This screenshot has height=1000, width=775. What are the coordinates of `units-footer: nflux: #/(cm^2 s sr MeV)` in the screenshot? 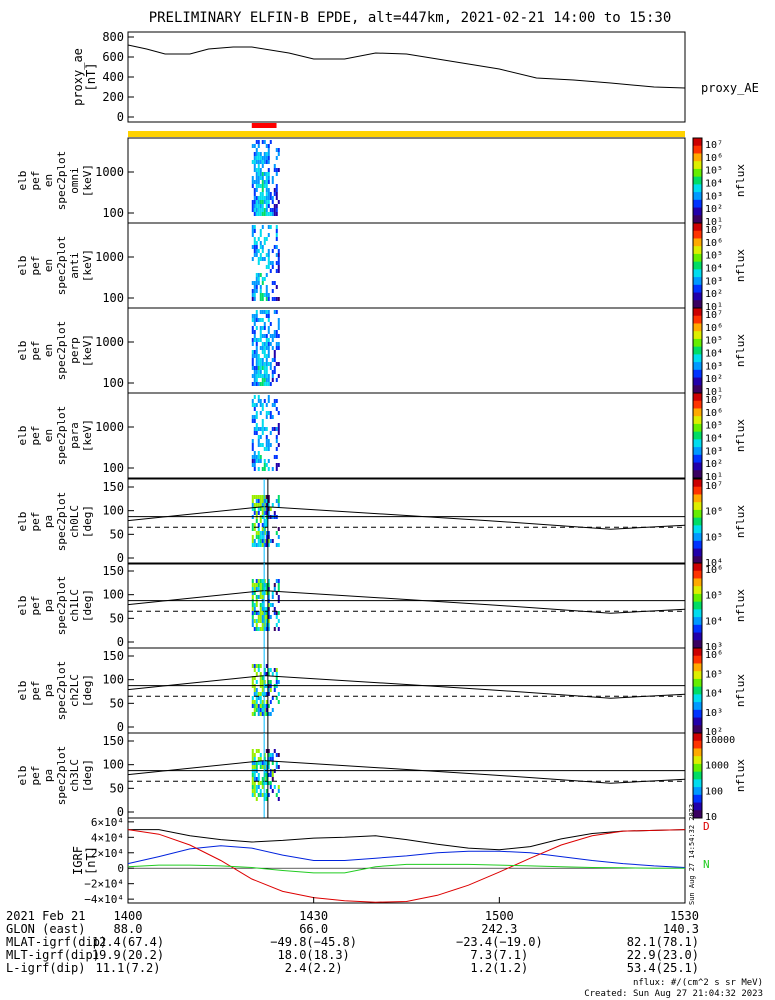 It's located at (697, 983).